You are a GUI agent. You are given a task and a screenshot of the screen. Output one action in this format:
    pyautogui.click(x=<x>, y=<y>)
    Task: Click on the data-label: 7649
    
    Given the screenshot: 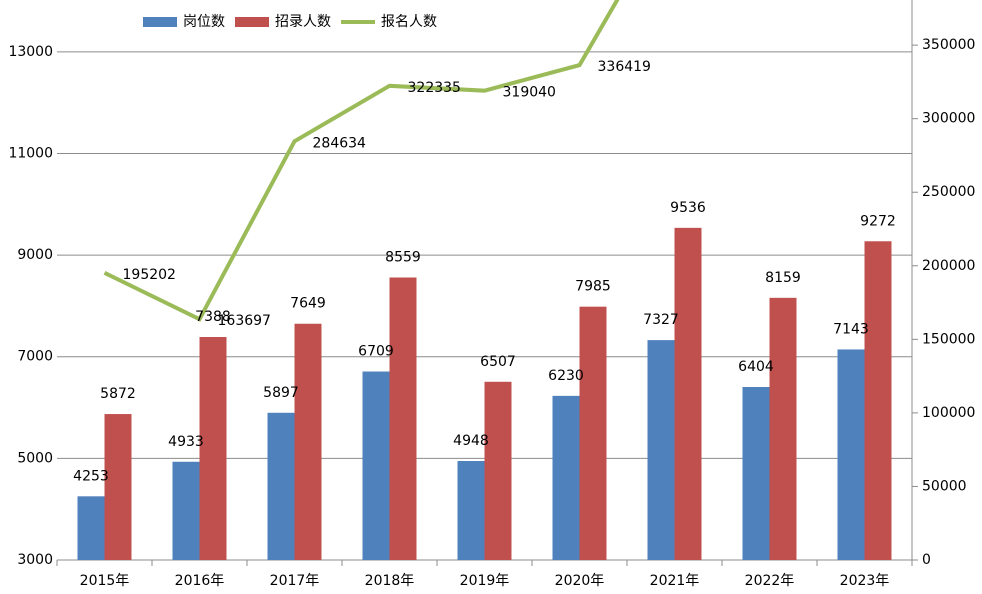 What is the action you would take?
    pyautogui.click(x=308, y=304)
    